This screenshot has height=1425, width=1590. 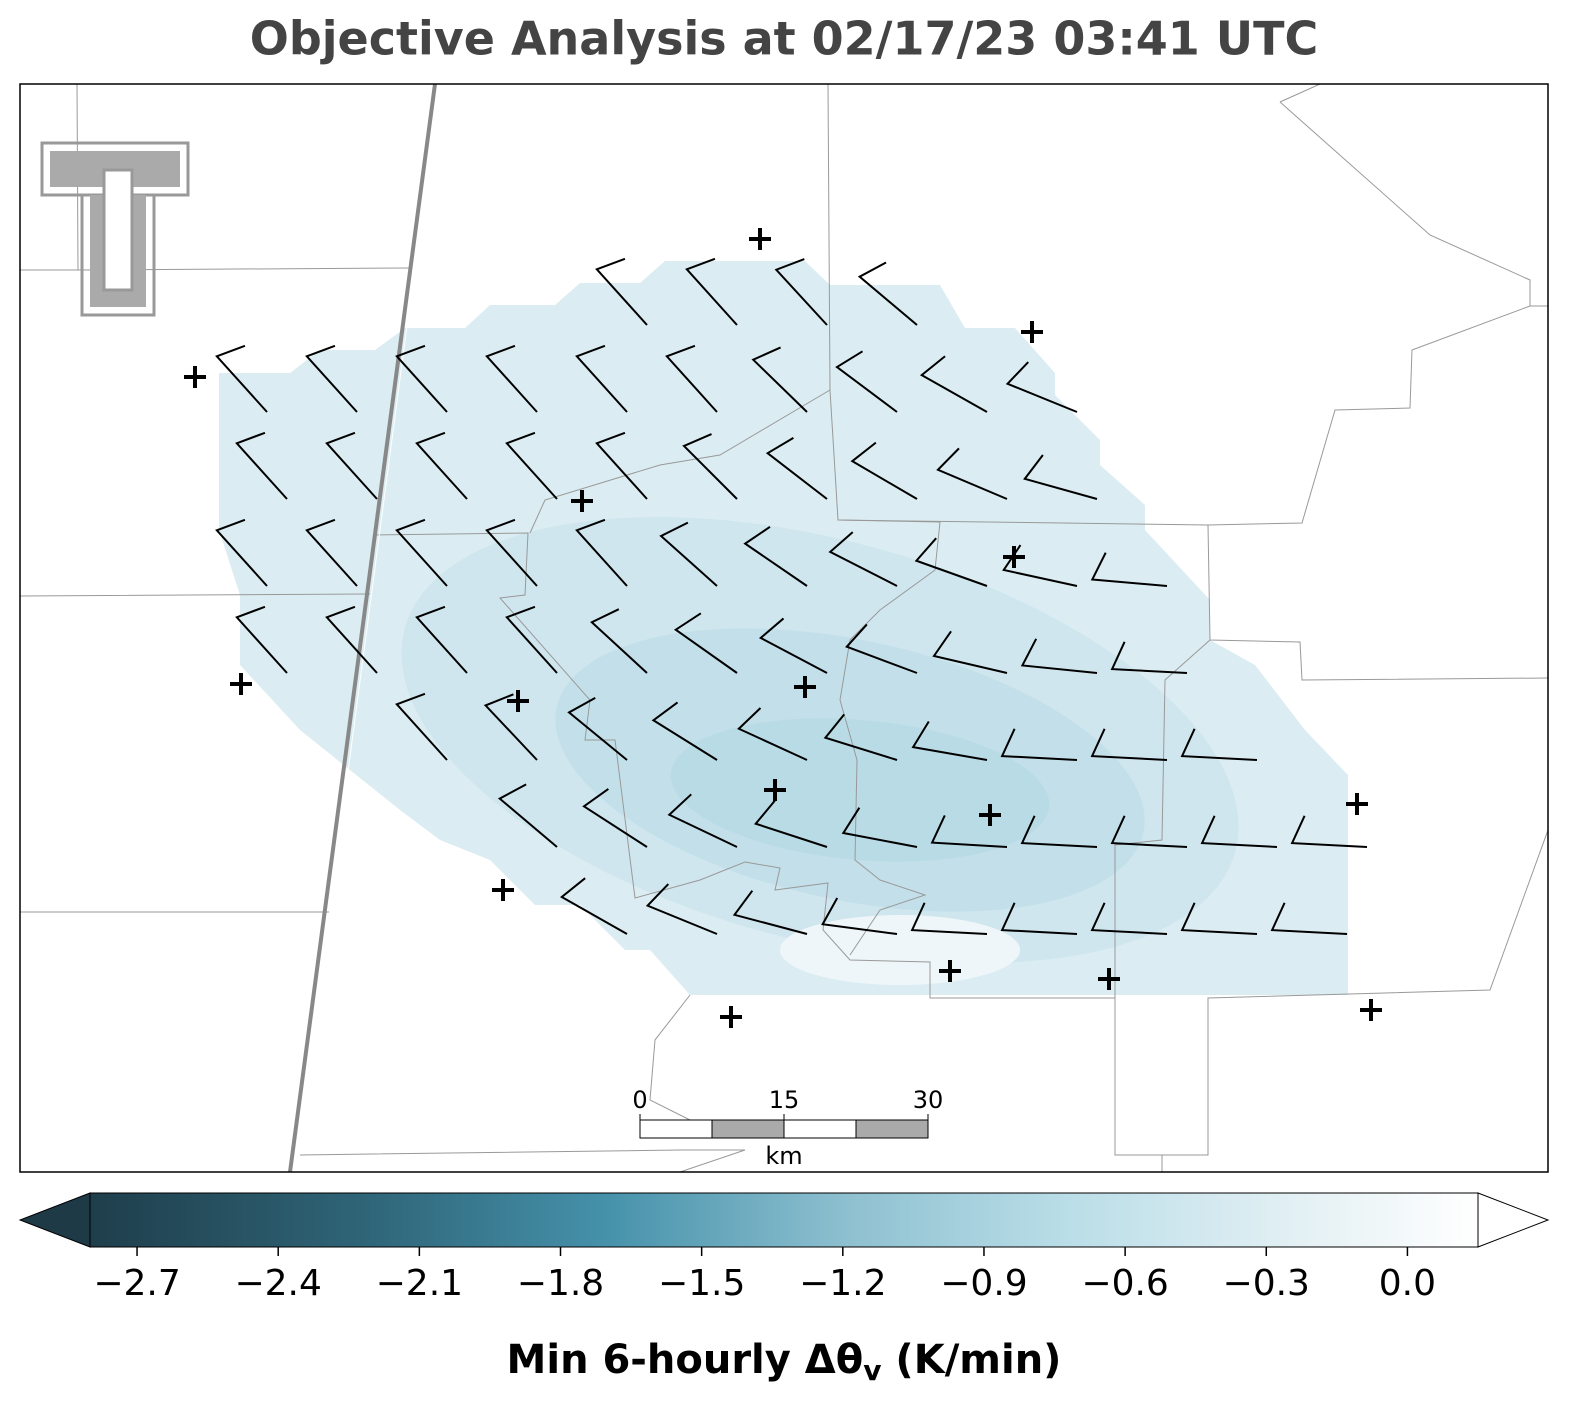 I want to click on colorbar-tick-label: −0.9, so click(x=983, y=1283).